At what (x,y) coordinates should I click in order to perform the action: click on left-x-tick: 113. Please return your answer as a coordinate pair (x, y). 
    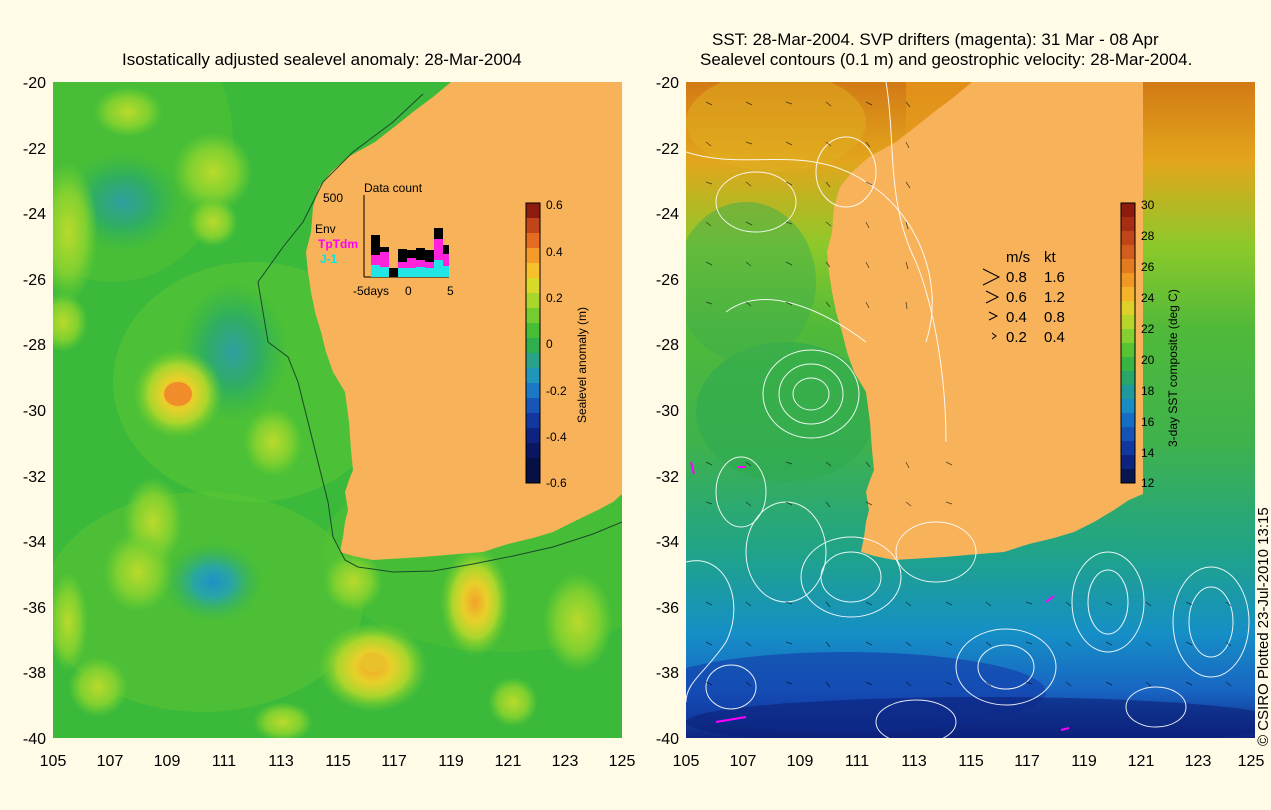
    Looking at the image, I should click on (281, 761).